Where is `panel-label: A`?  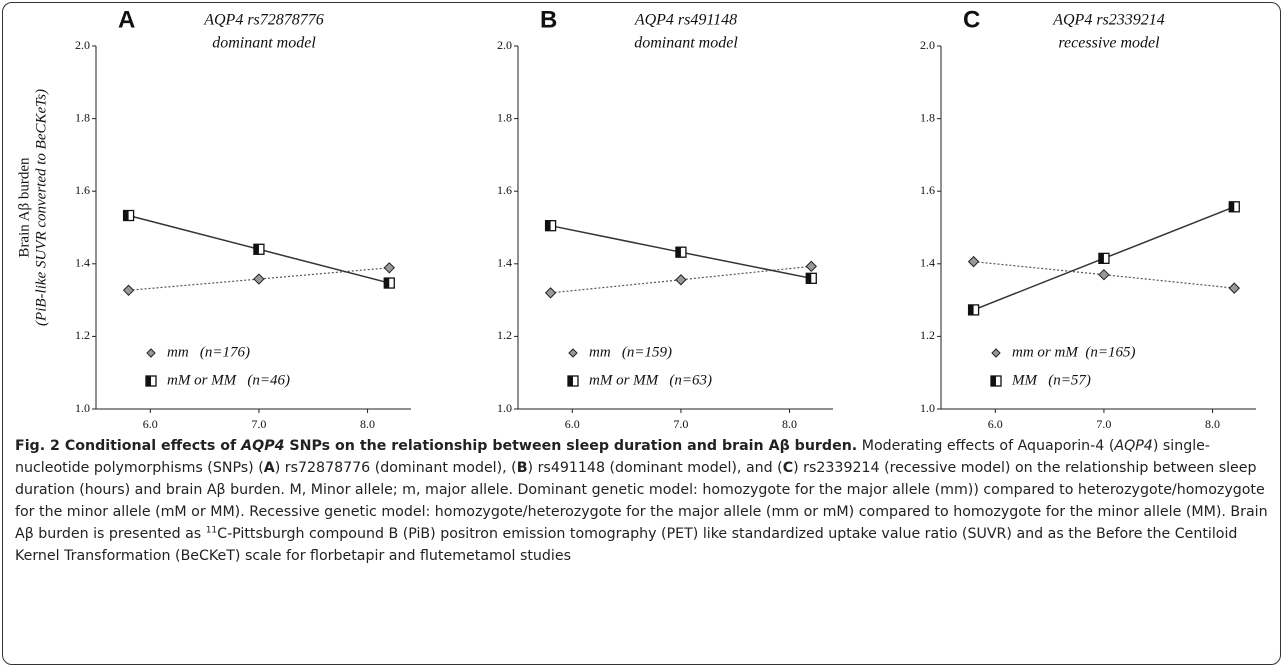 panel-label: A is located at coordinates (126, 19).